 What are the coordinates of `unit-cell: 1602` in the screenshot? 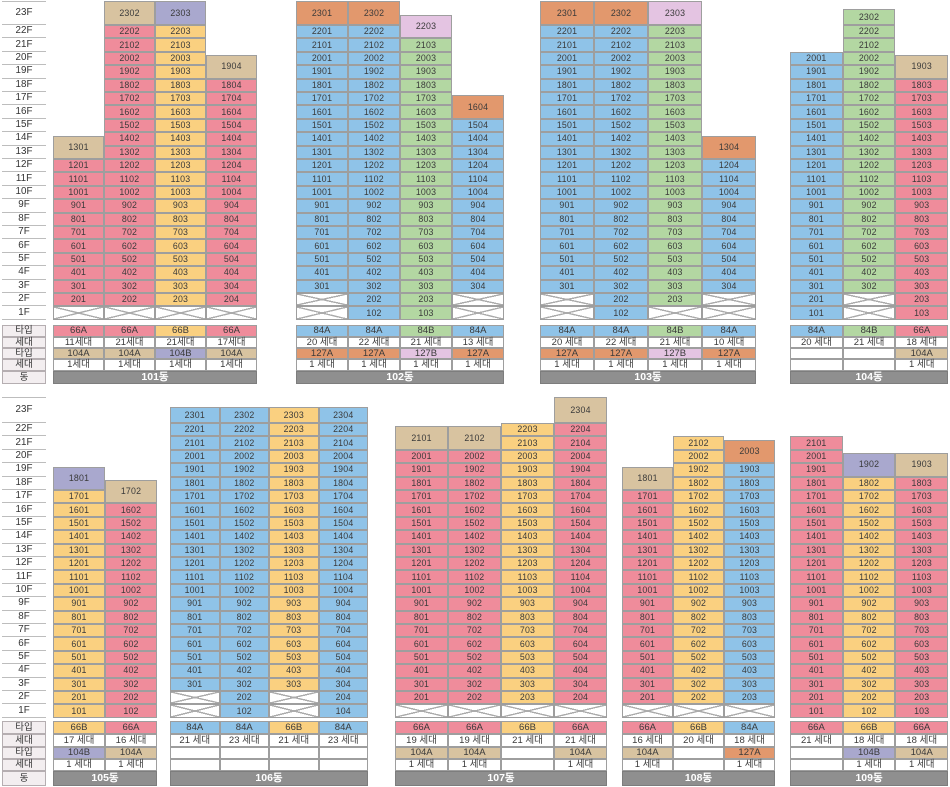 It's located at (131, 510).